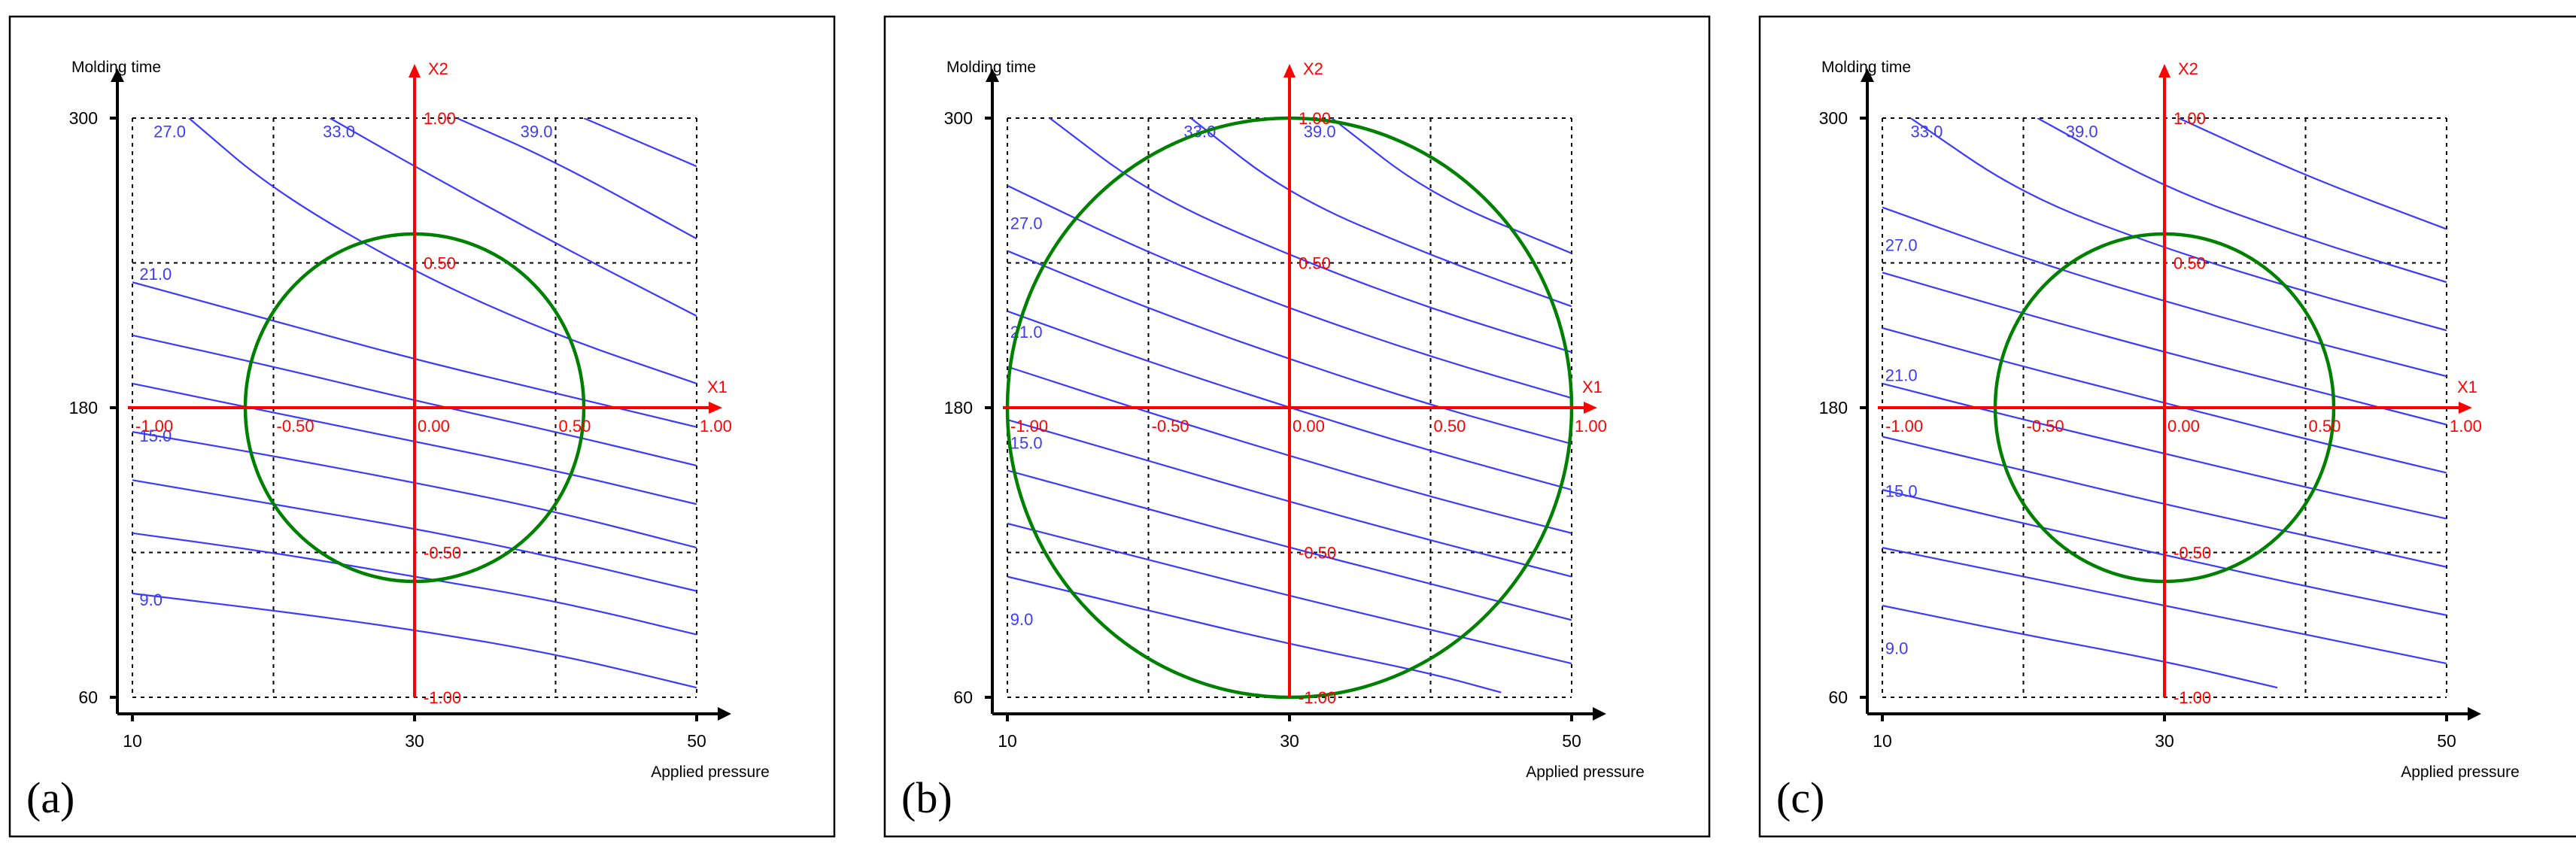 This screenshot has width=2576, height=853. I want to click on coded-y-label: 1.00, so click(440, 118).